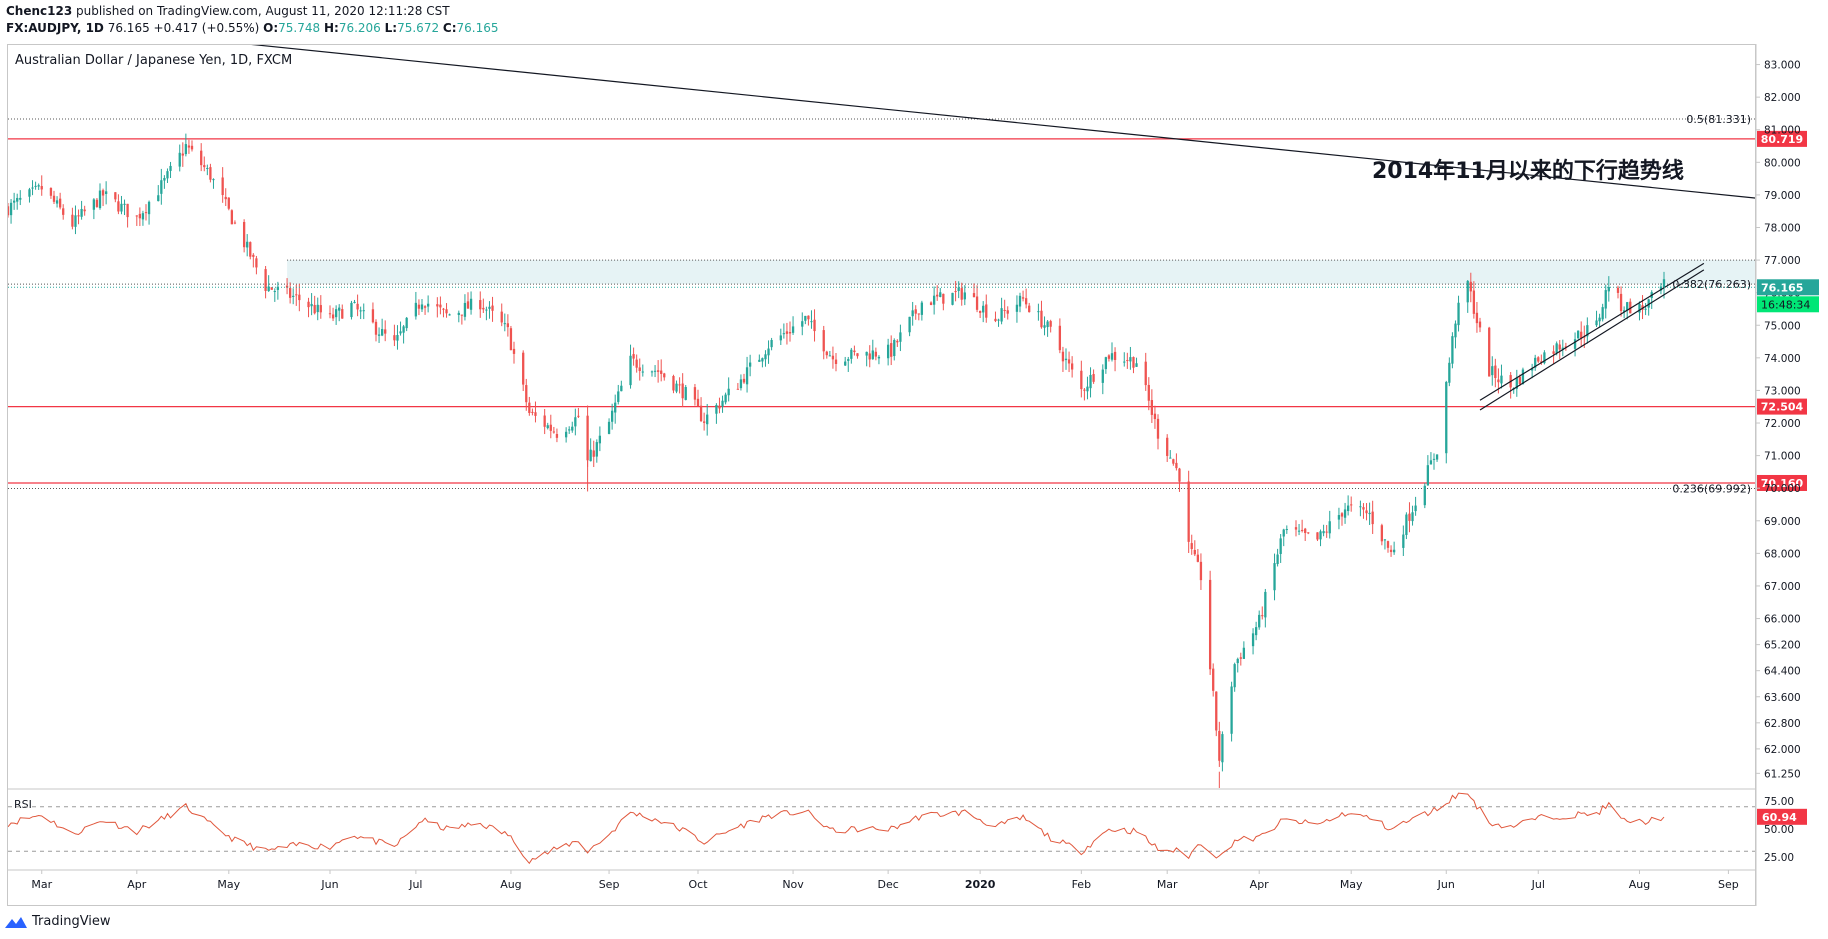  Describe the element at coordinates (1782, 750) in the screenshot. I see `y-tick-label: 62.000` at that location.